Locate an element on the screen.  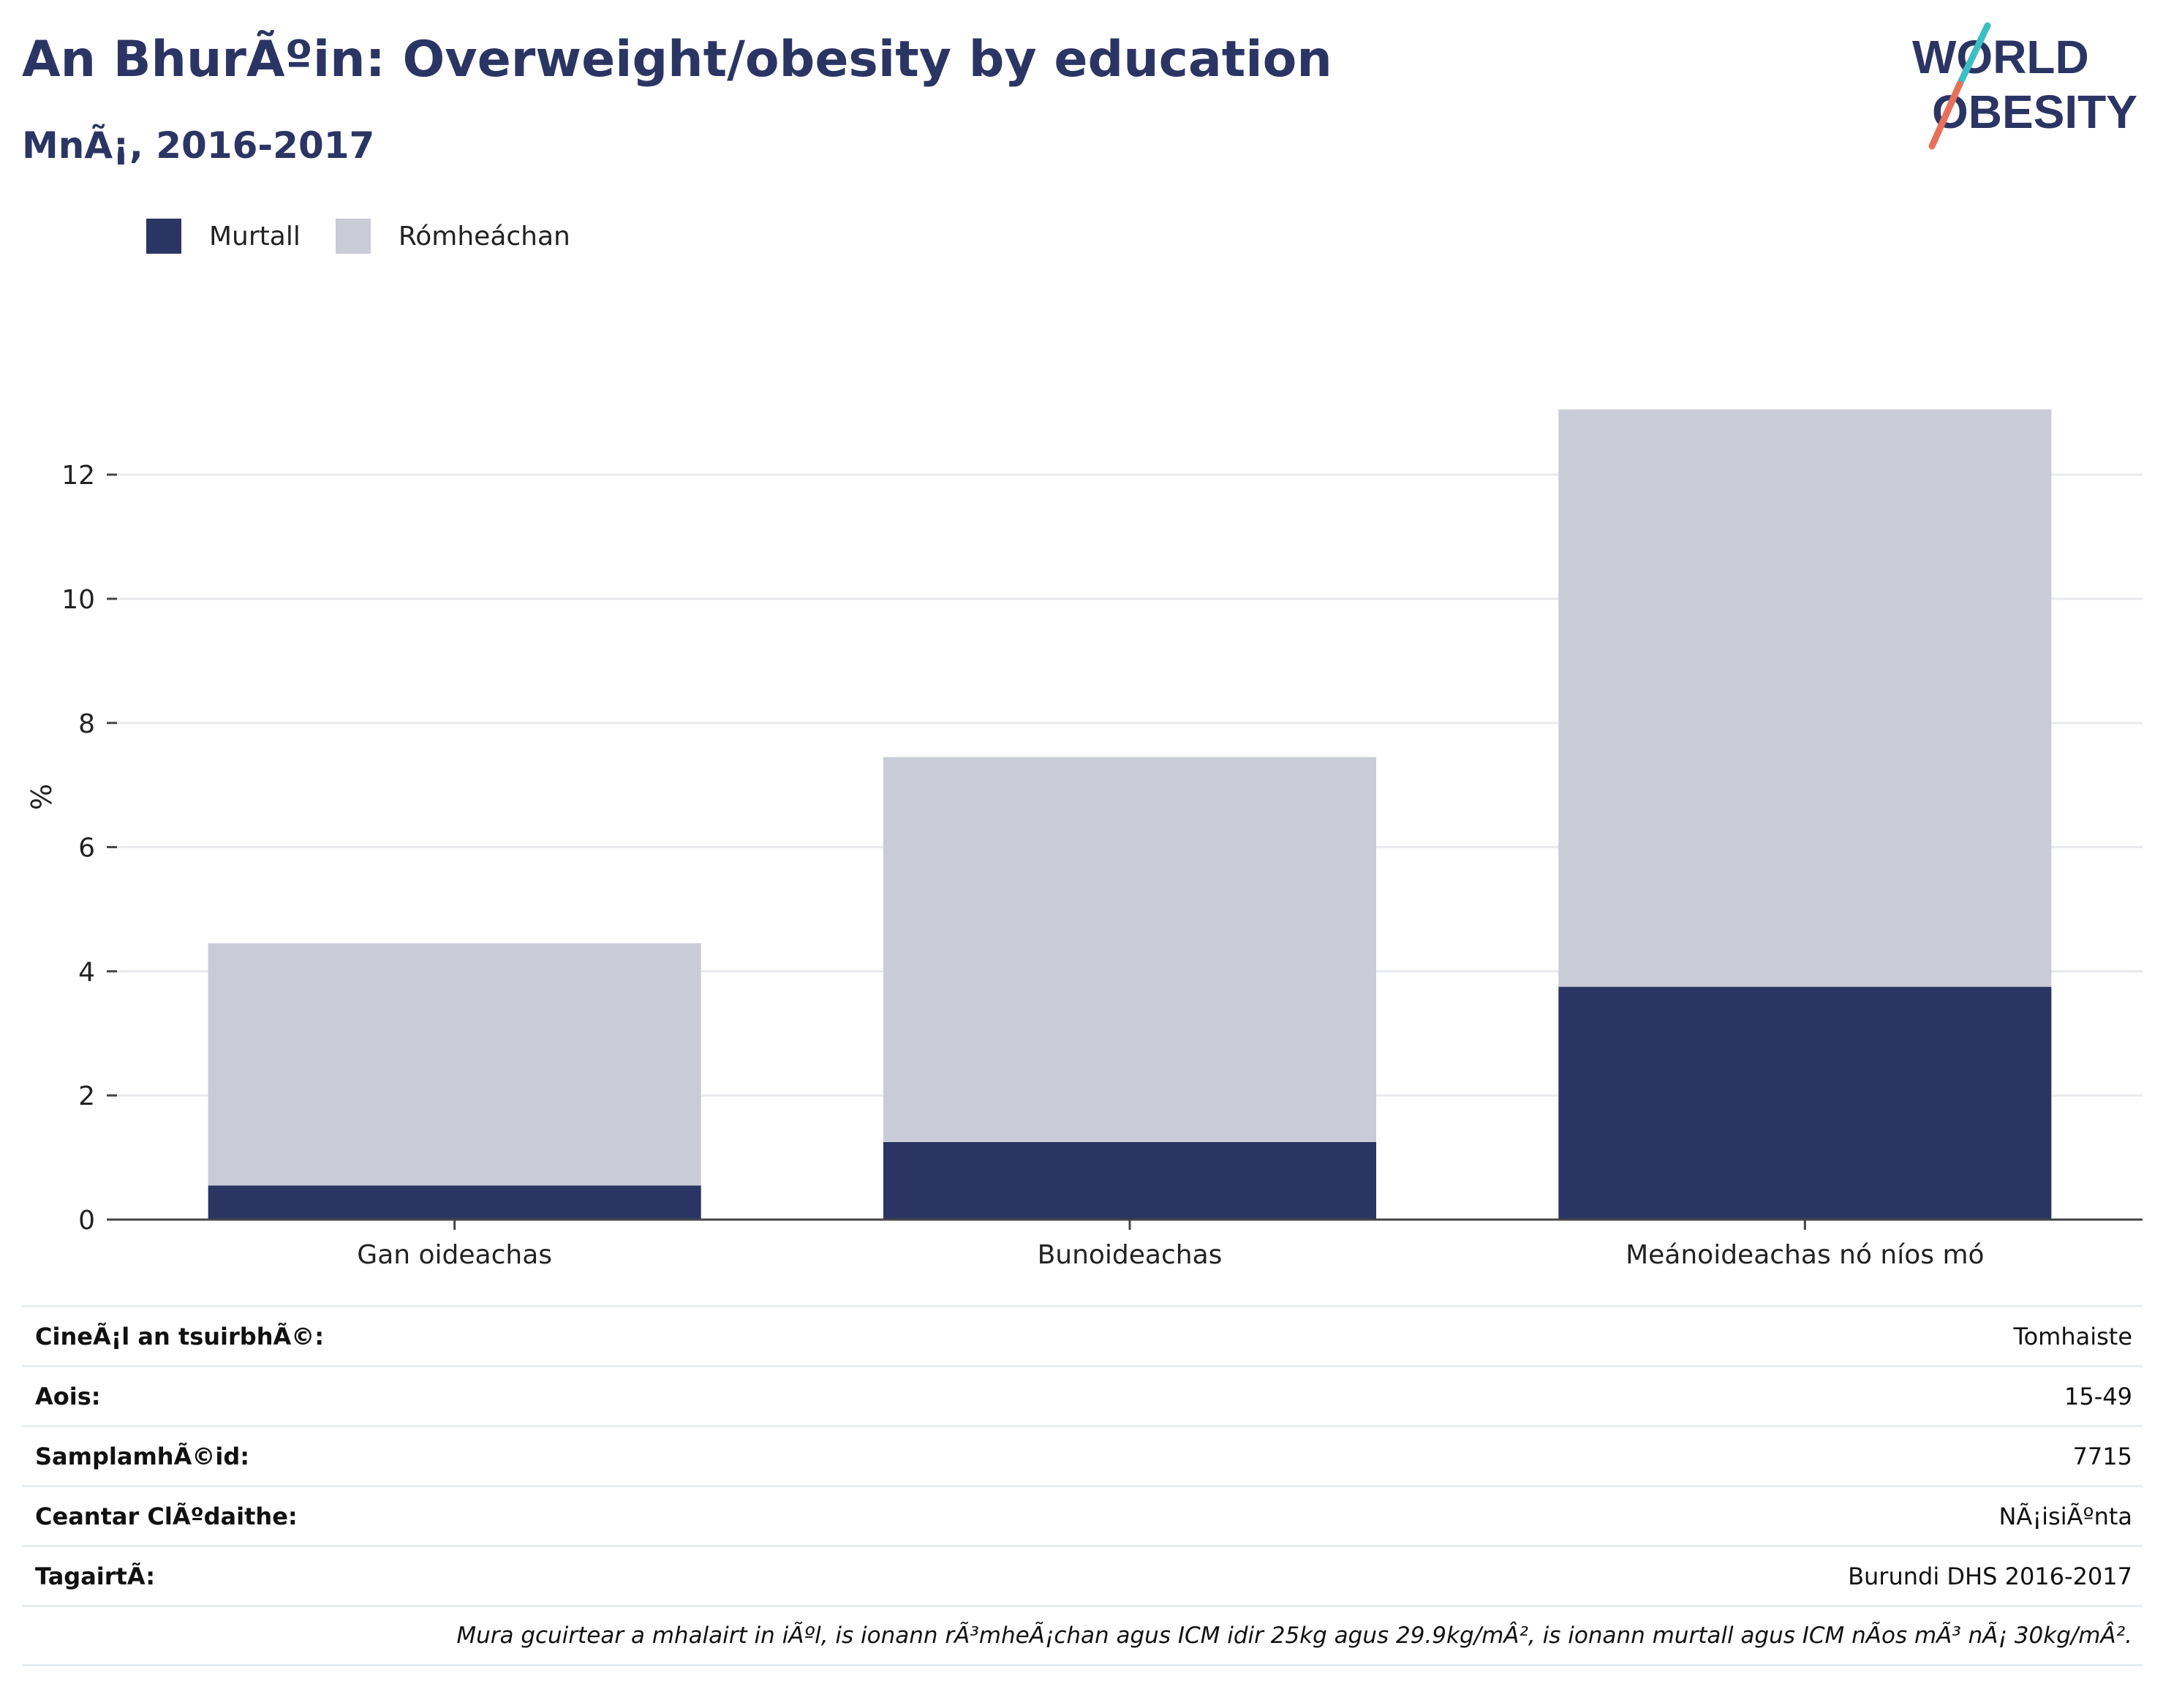
info-label-area-covered: Ceantar ClÃºdaithe: is located at coordinates (166, 1516).